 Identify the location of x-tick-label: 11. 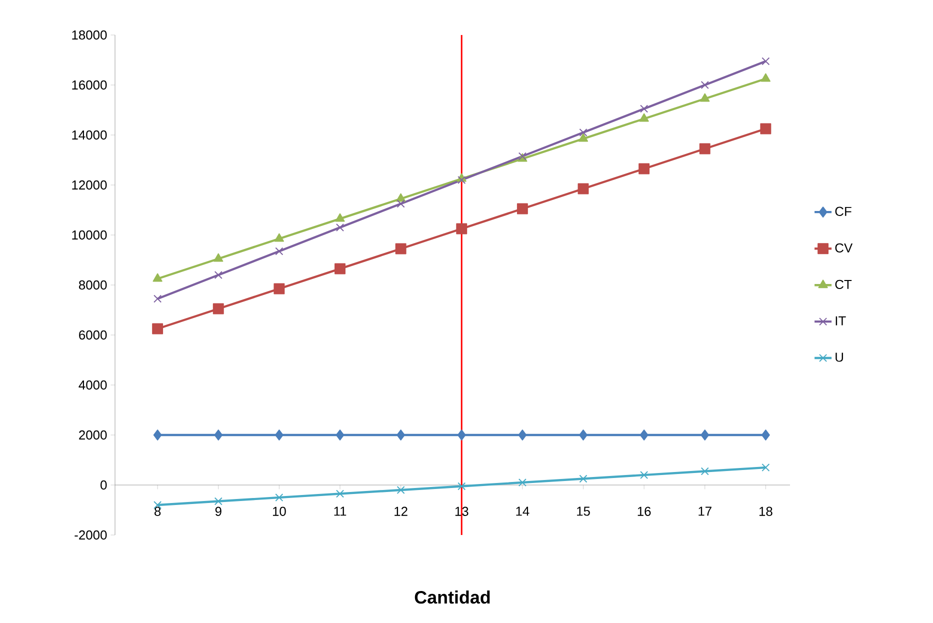
(340, 511).